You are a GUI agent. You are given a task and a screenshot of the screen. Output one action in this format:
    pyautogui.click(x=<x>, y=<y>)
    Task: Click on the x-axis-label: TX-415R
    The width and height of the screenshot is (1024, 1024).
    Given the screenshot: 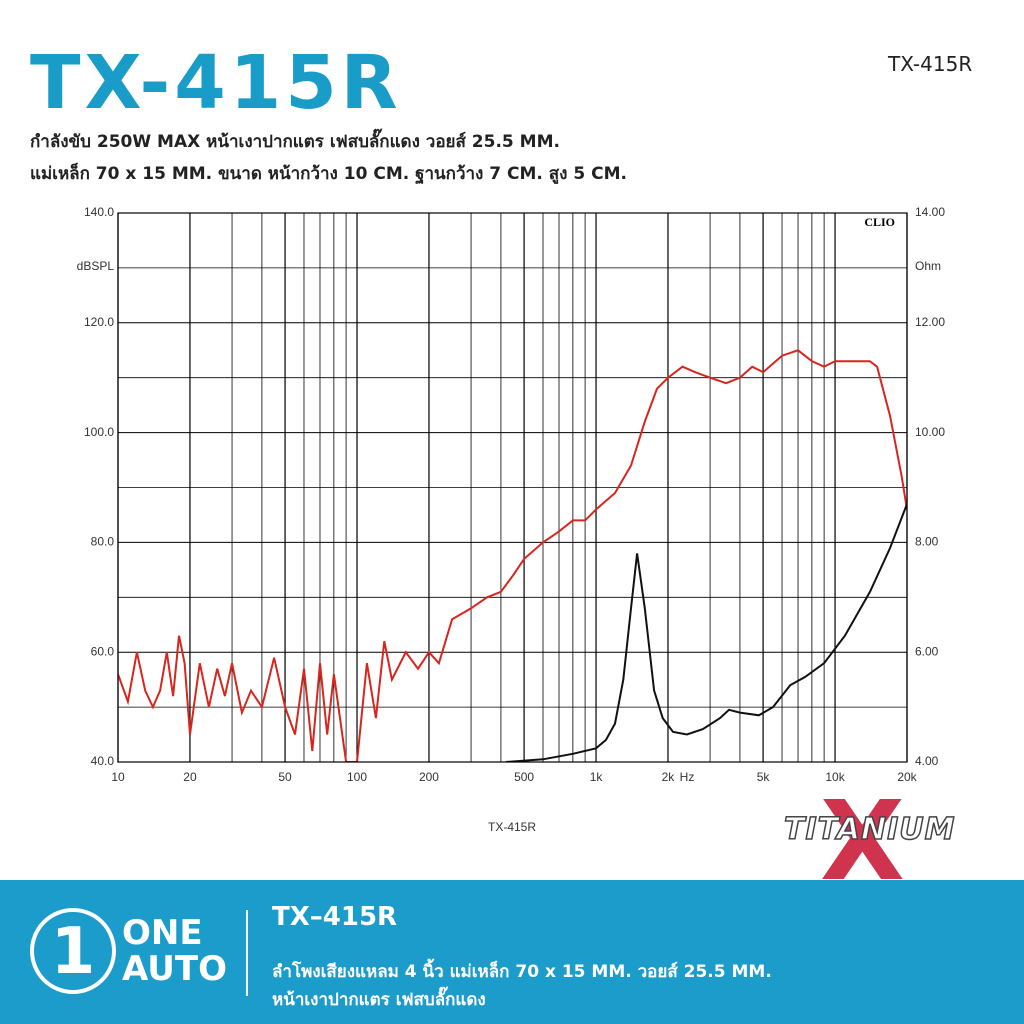 What is the action you would take?
    pyautogui.click(x=512, y=827)
    